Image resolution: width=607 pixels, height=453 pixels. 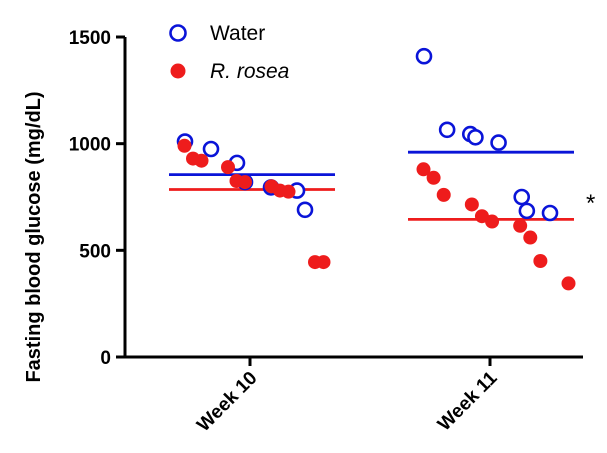 What do you see at coordinates (90, 145) in the screenshot?
I see `y-tick-label: 1000` at bounding box center [90, 145].